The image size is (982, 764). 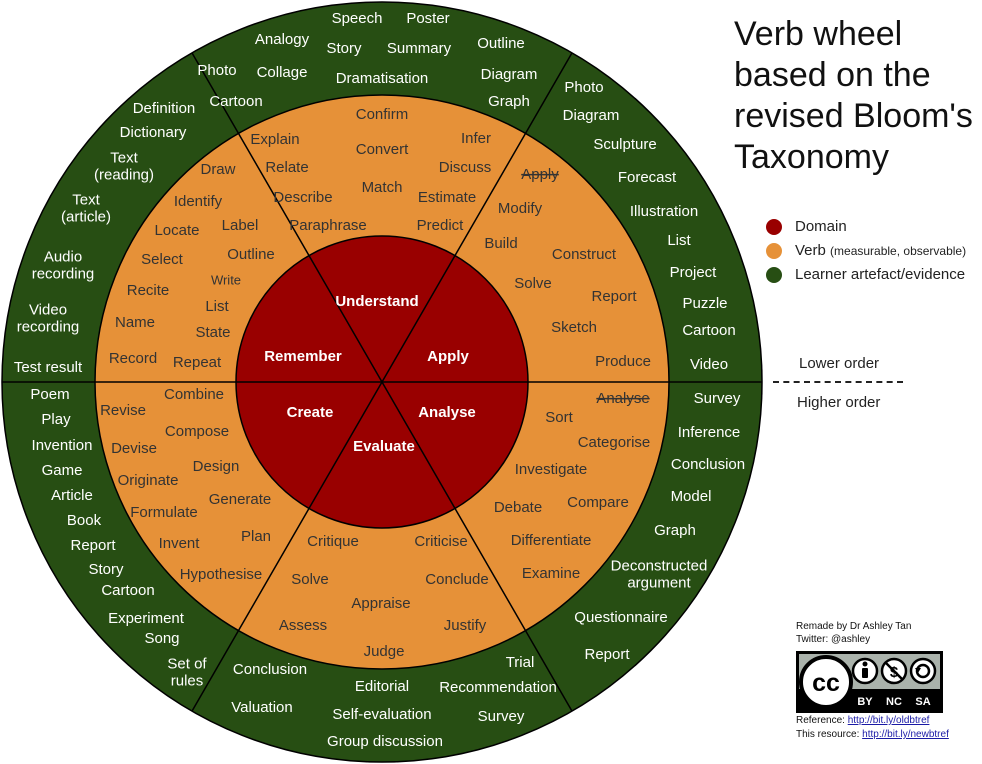 What do you see at coordinates (161, 638) in the screenshot?
I see `artefact-song: Song` at bounding box center [161, 638].